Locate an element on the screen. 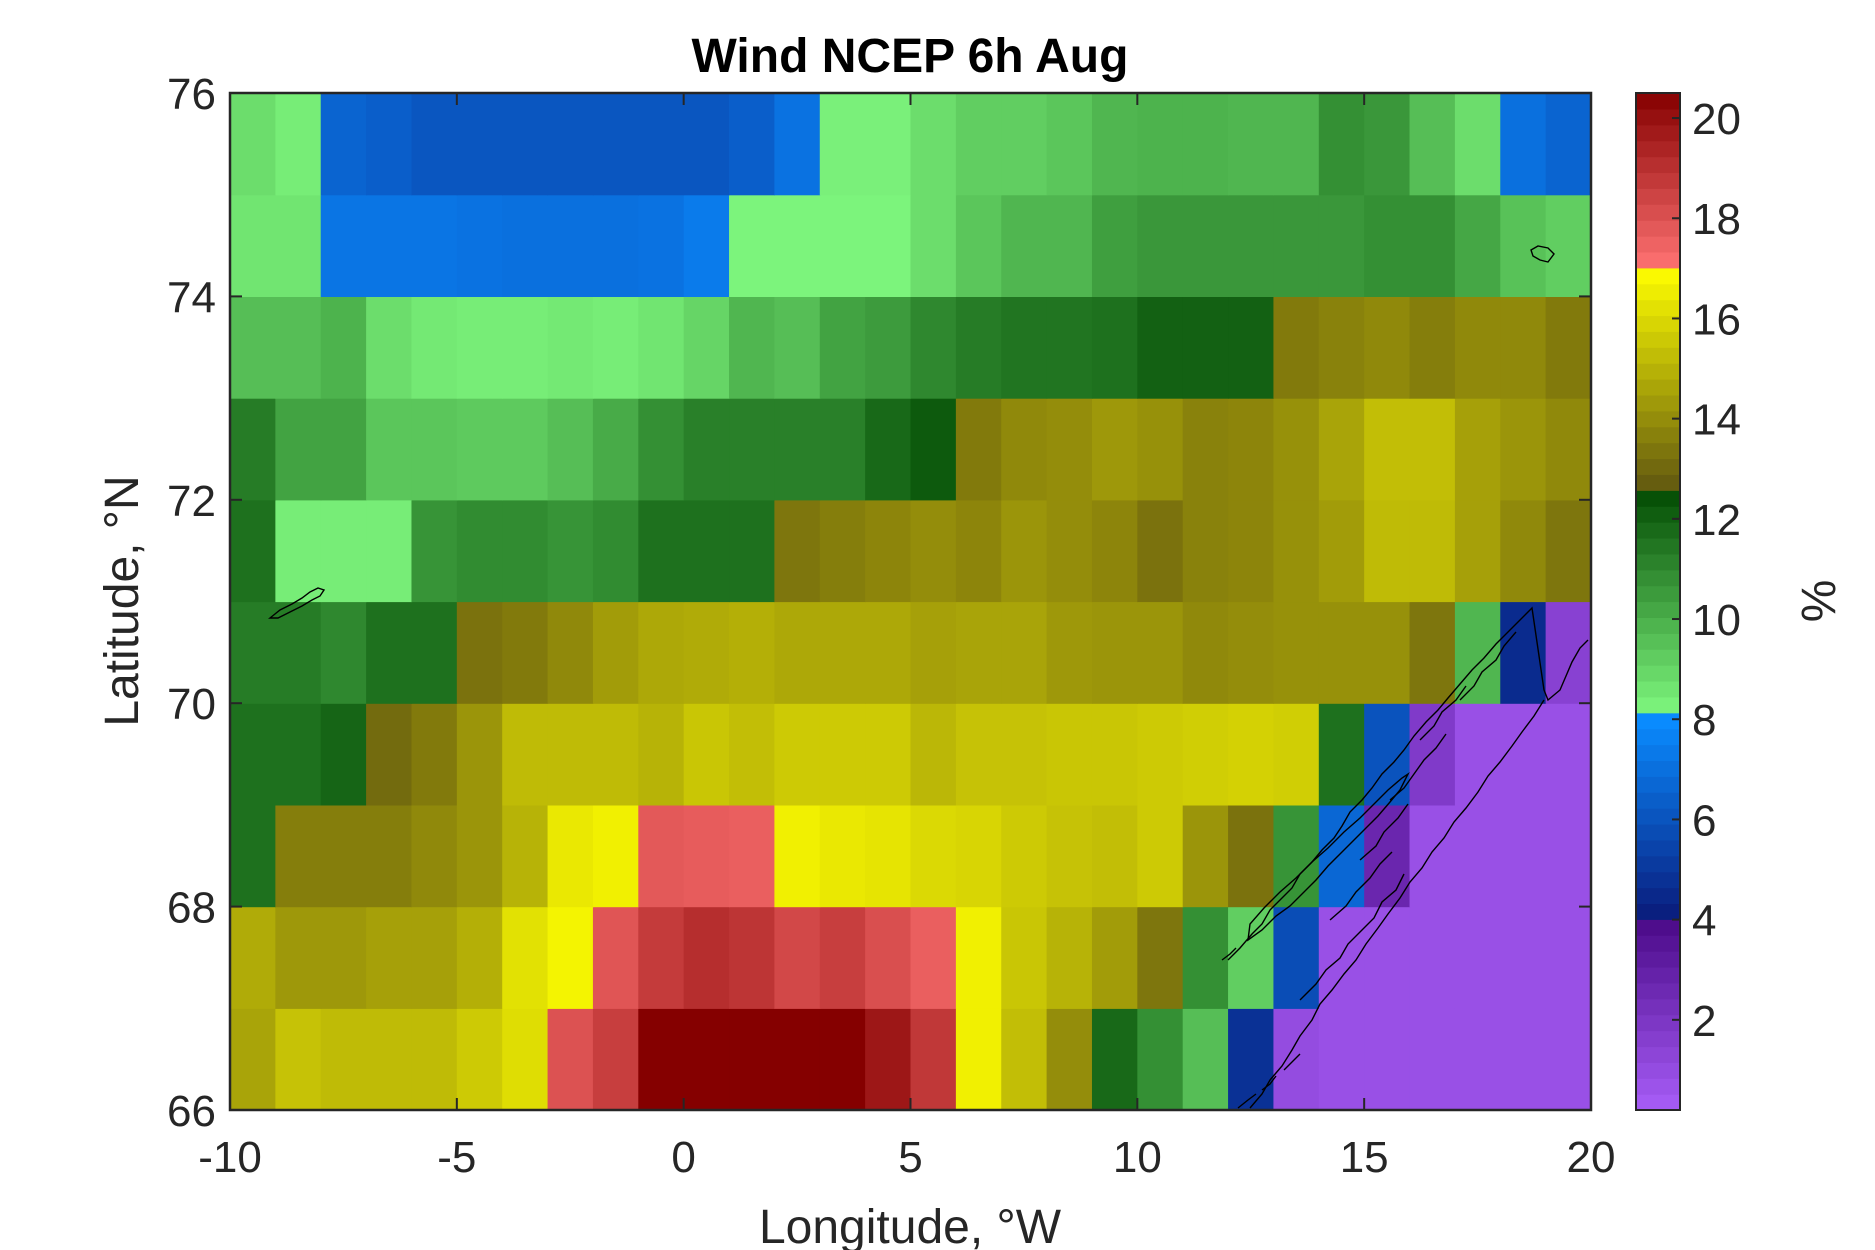  y-tick-label: 76 is located at coordinates (191, 94).